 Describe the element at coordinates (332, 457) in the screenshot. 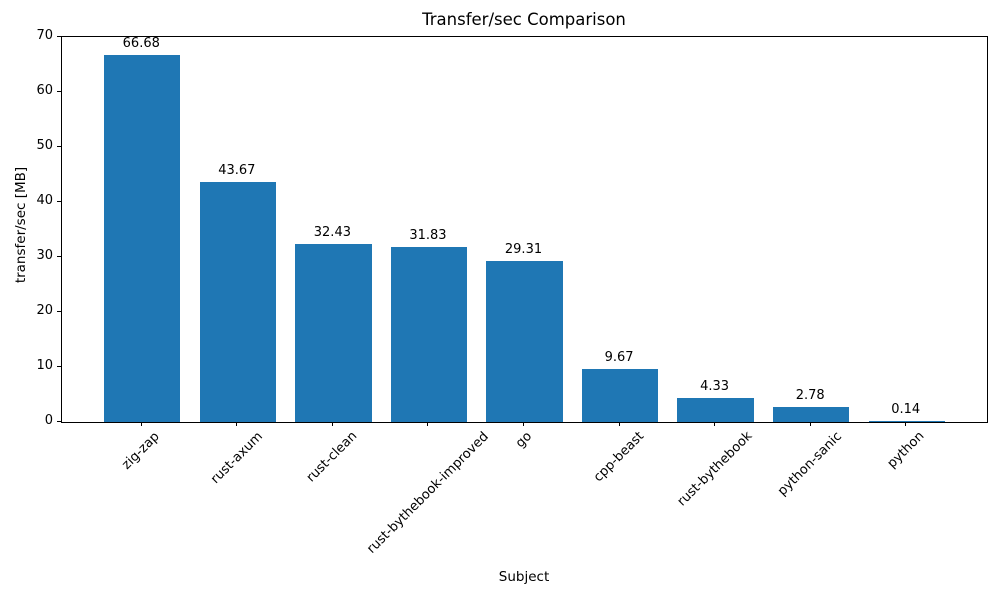

I see `x-tick-label-rust-clean: rust-clean` at that location.